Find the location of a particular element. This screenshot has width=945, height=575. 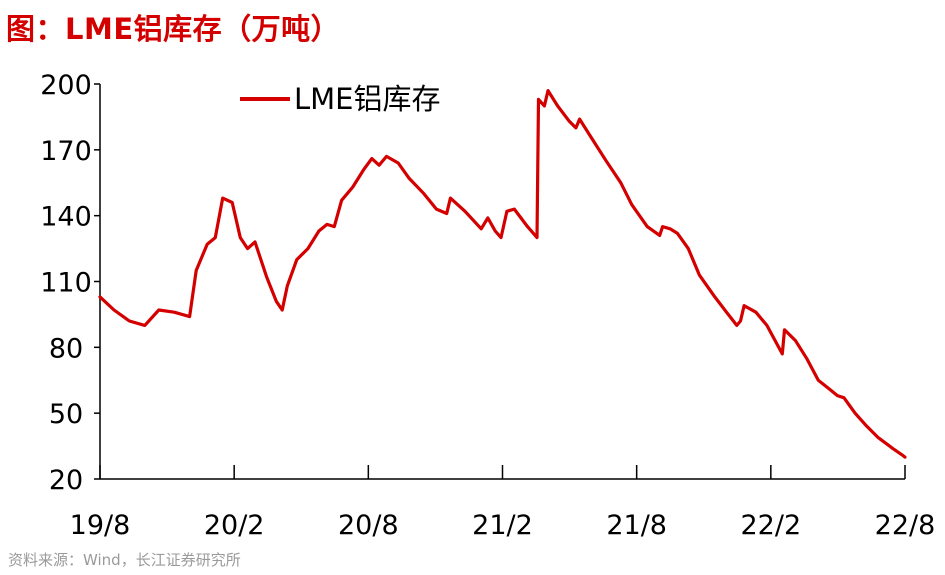

x-tick-label: 20/2 is located at coordinates (234, 525).